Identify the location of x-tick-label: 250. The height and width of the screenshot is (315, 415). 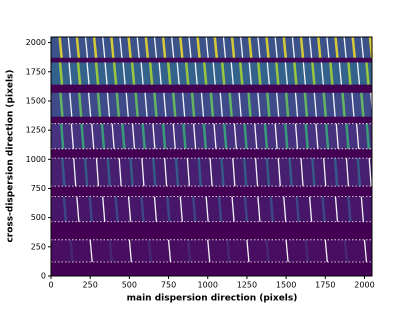
(90, 285).